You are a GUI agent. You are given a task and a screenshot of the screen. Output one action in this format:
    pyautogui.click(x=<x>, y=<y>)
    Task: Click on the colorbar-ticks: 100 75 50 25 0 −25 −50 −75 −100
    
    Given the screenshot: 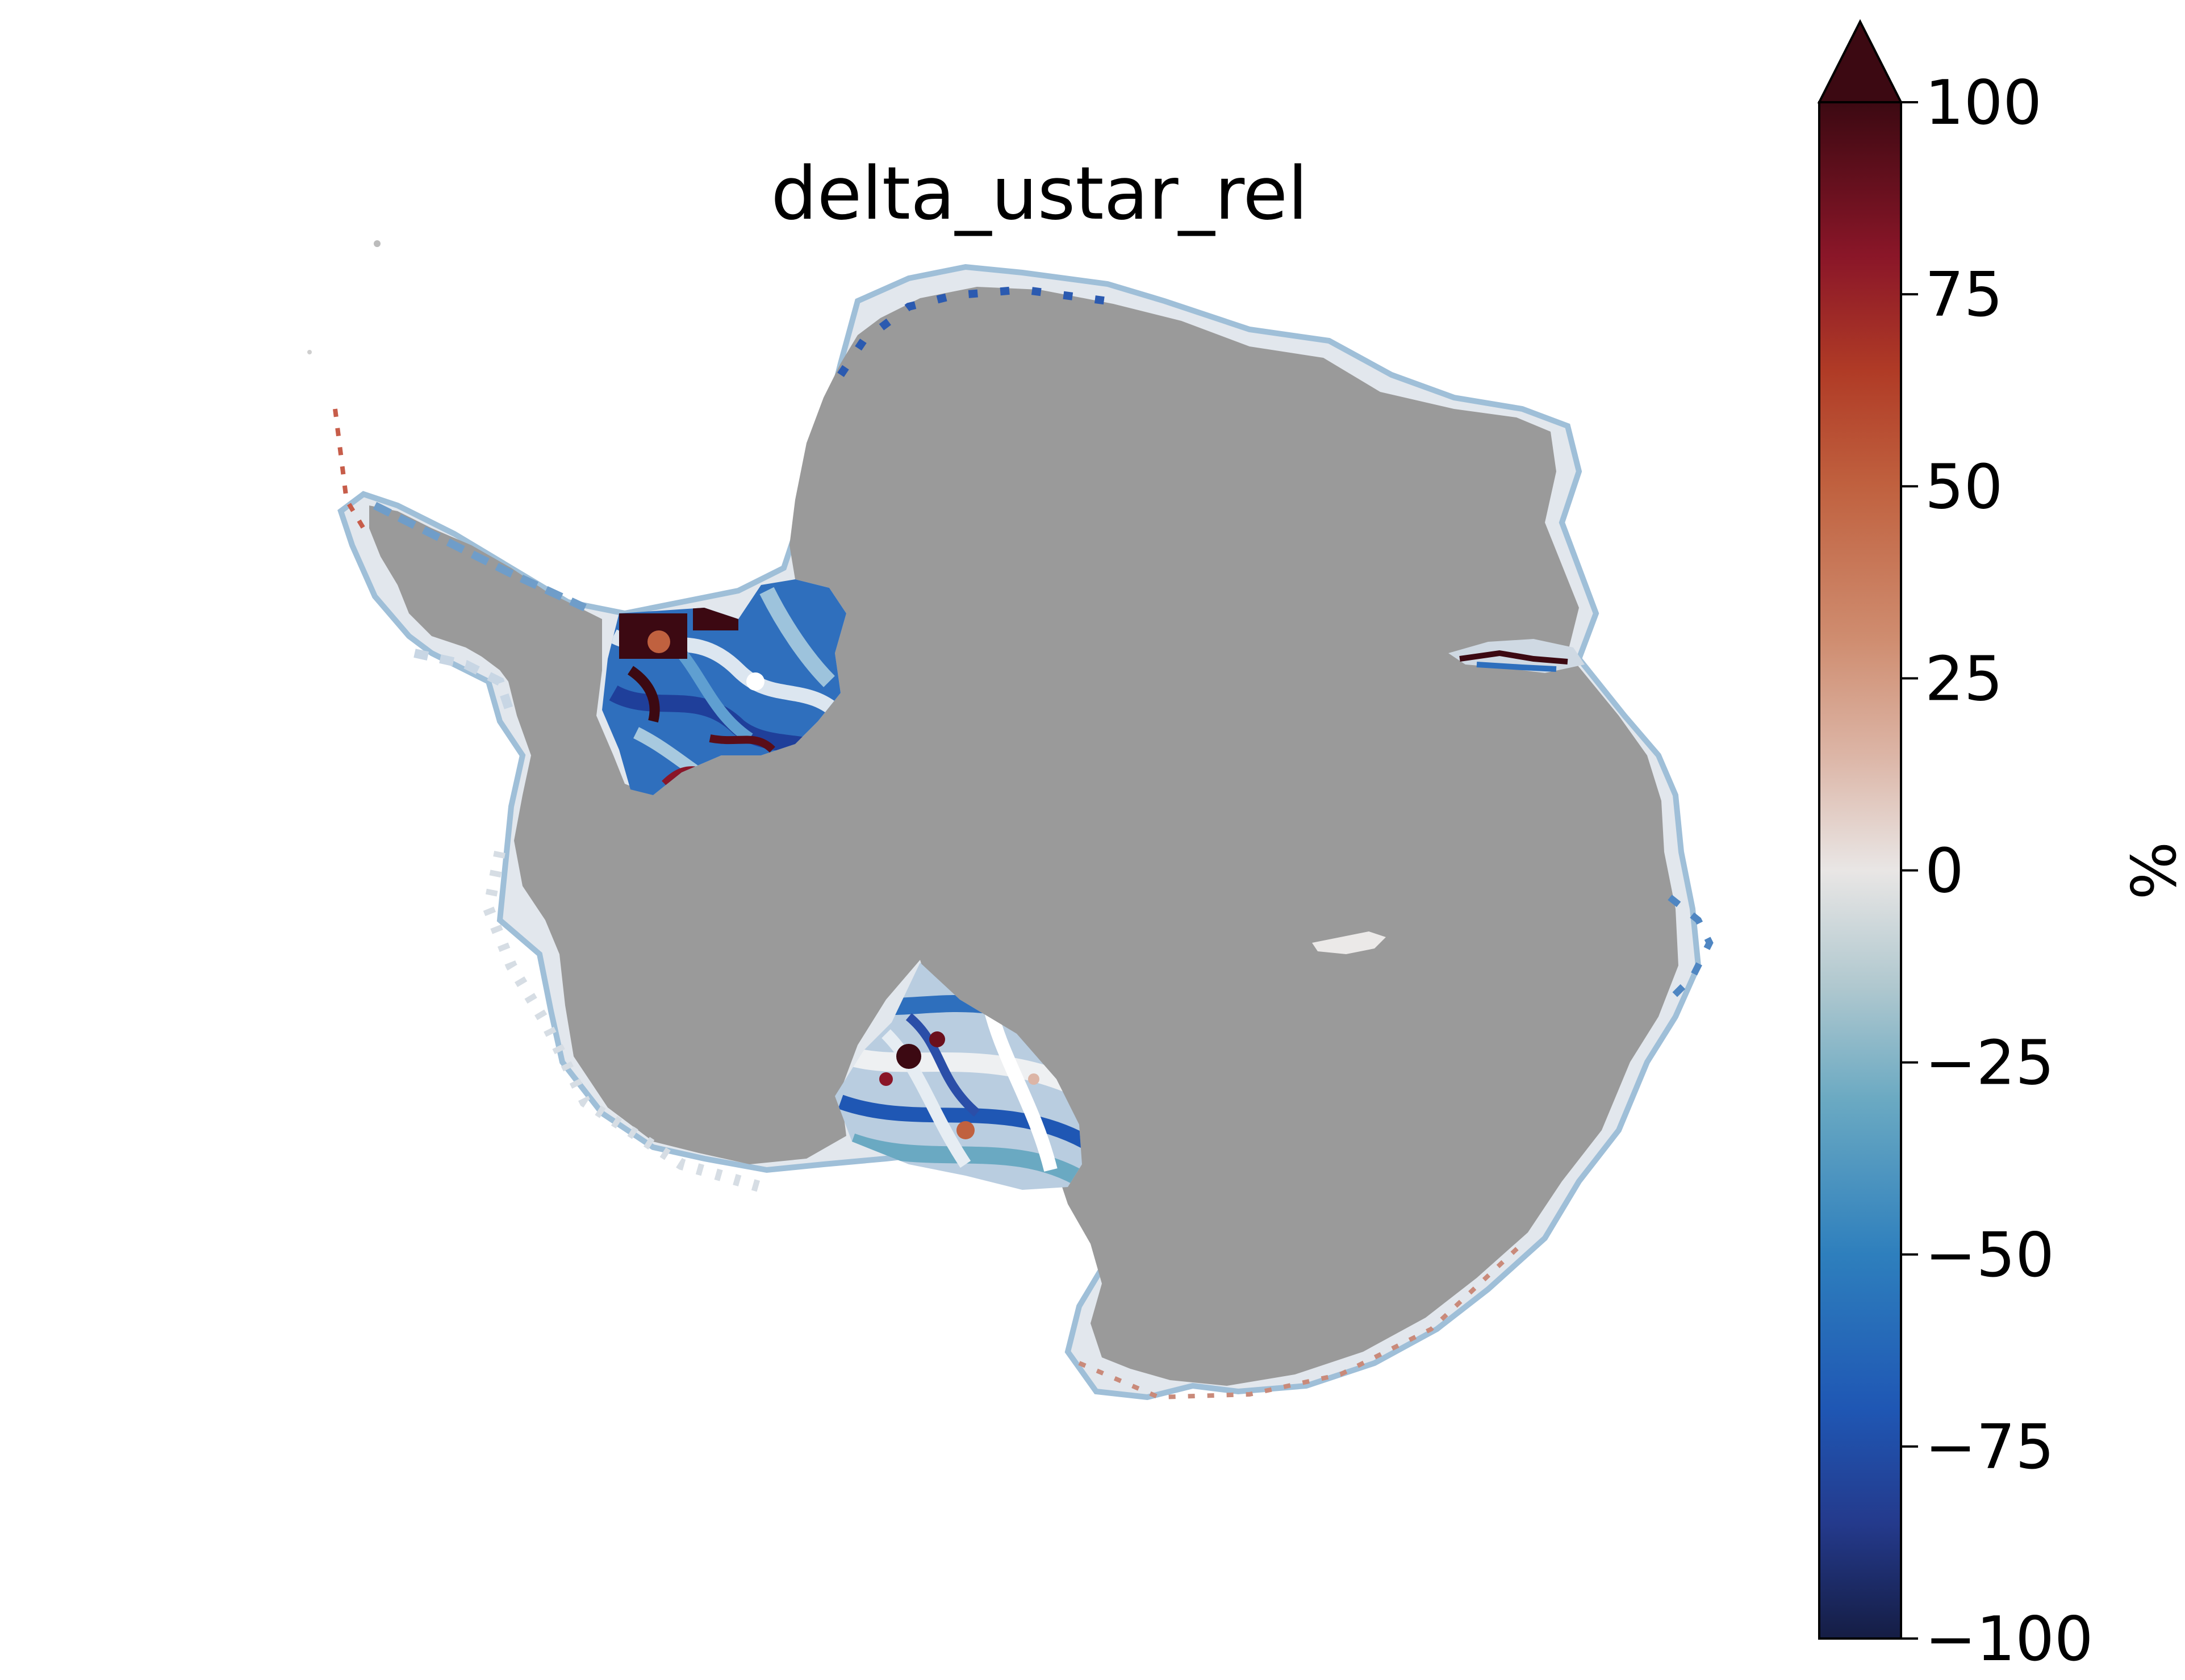 What is the action you would take?
    pyautogui.click(x=1997, y=871)
    